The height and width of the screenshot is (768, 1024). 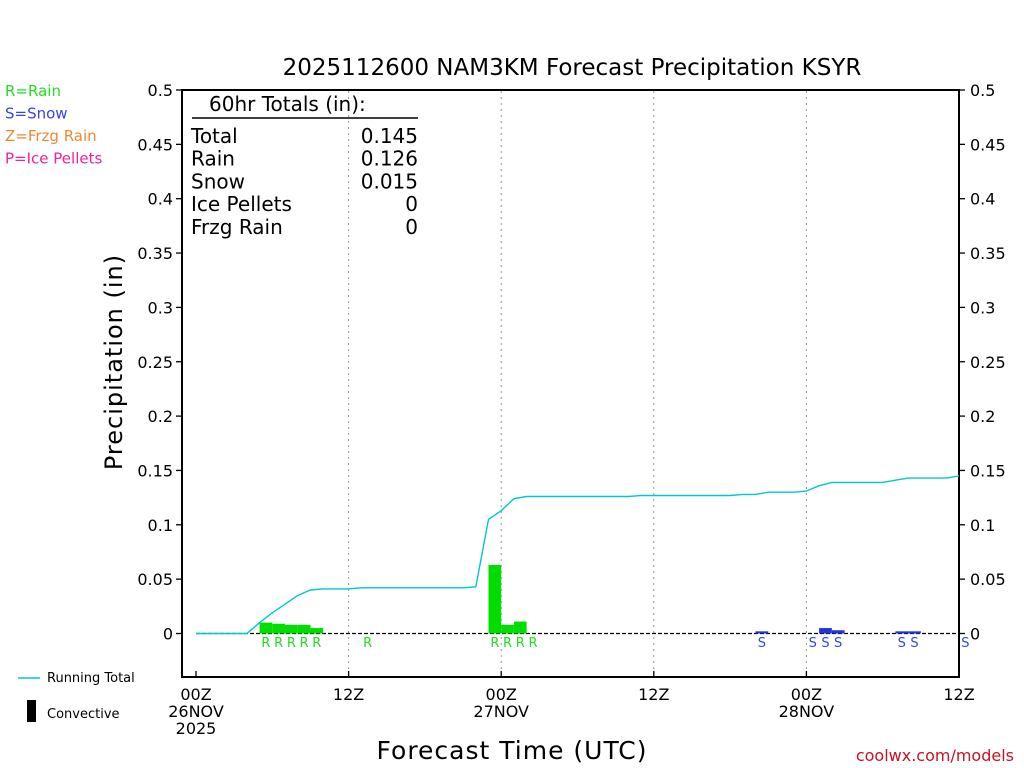 What do you see at coordinates (91, 678) in the screenshot?
I see `running-total-legend-label: Running Total` at bounding box center [91, 678].